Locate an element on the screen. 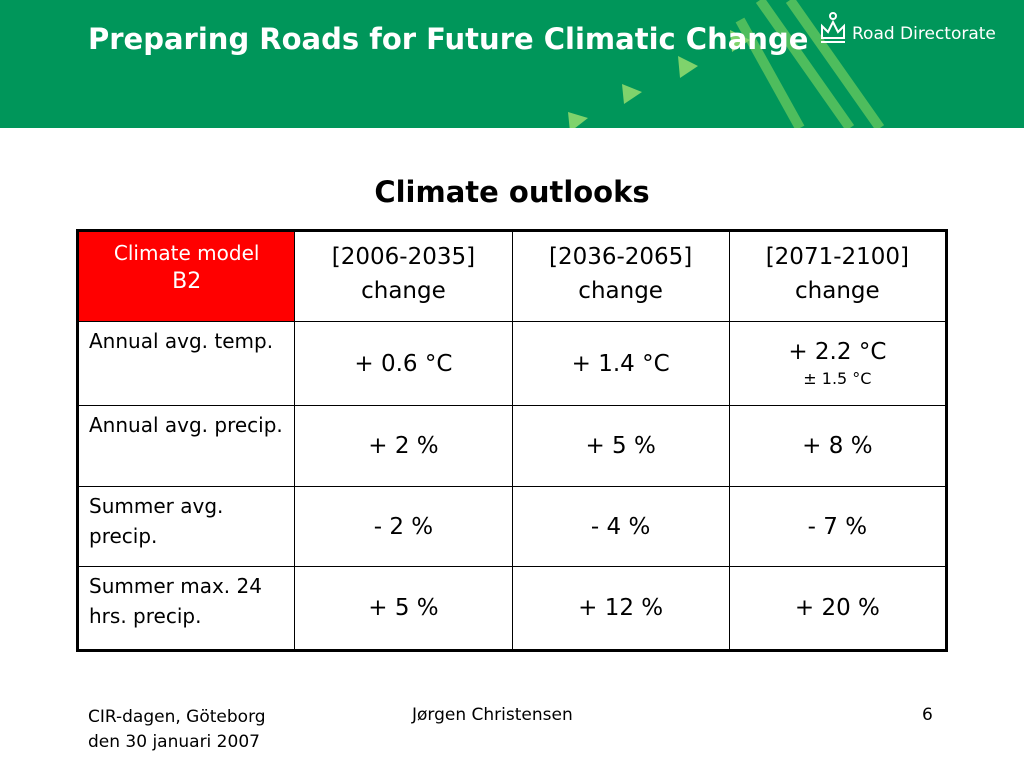  road-directorate-logo: Road Directorate is located at coordinates (921, 33).